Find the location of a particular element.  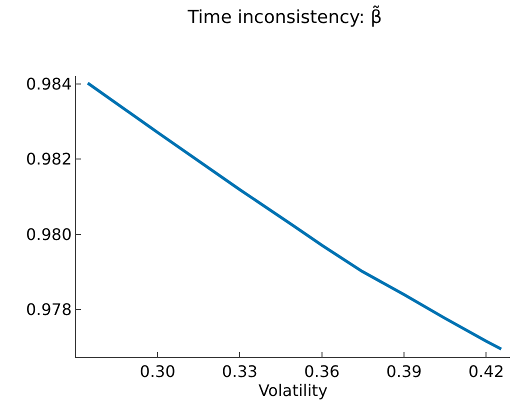

y-tick-label: 0.980 is located at coordinates (49, 234).